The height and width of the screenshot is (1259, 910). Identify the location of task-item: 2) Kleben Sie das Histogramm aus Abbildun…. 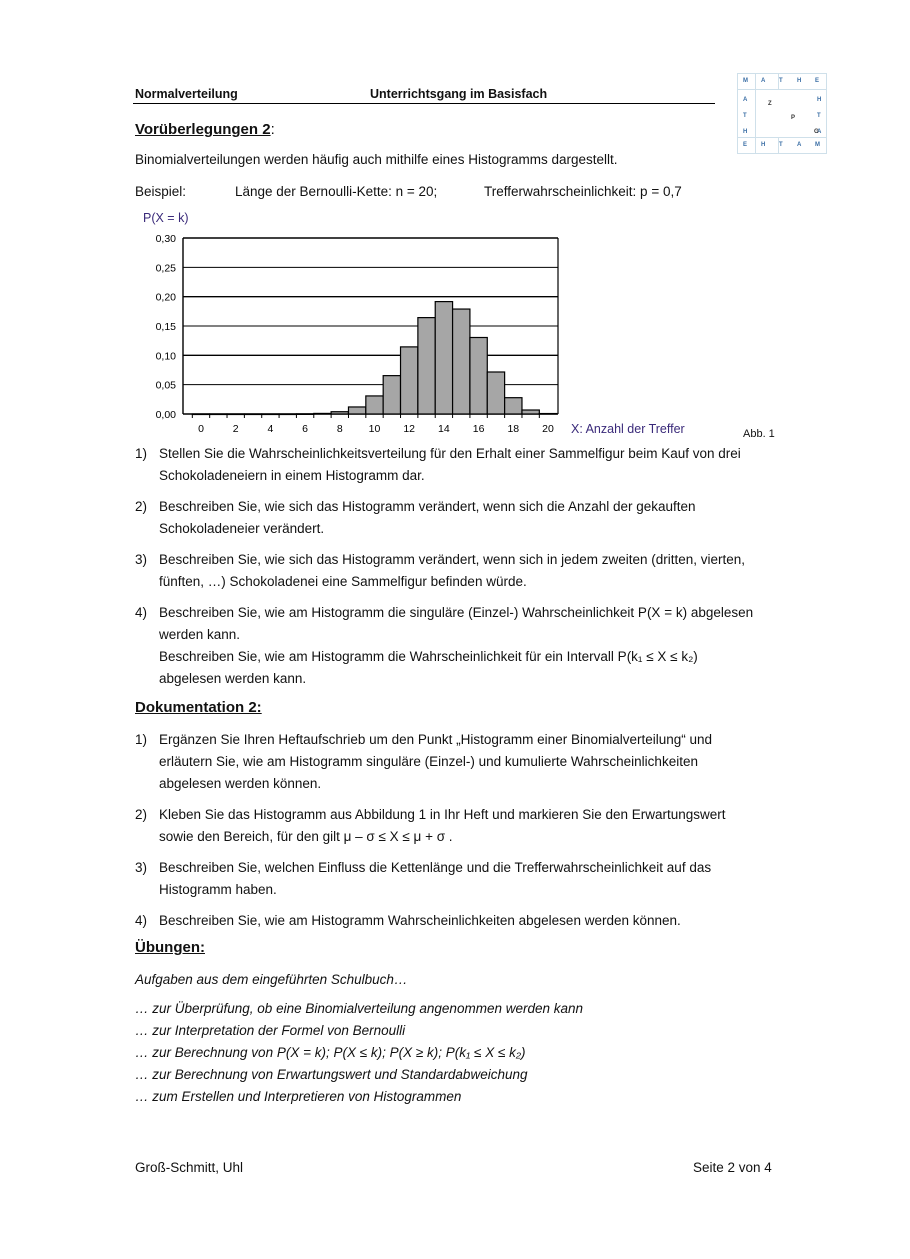
(465, 826).